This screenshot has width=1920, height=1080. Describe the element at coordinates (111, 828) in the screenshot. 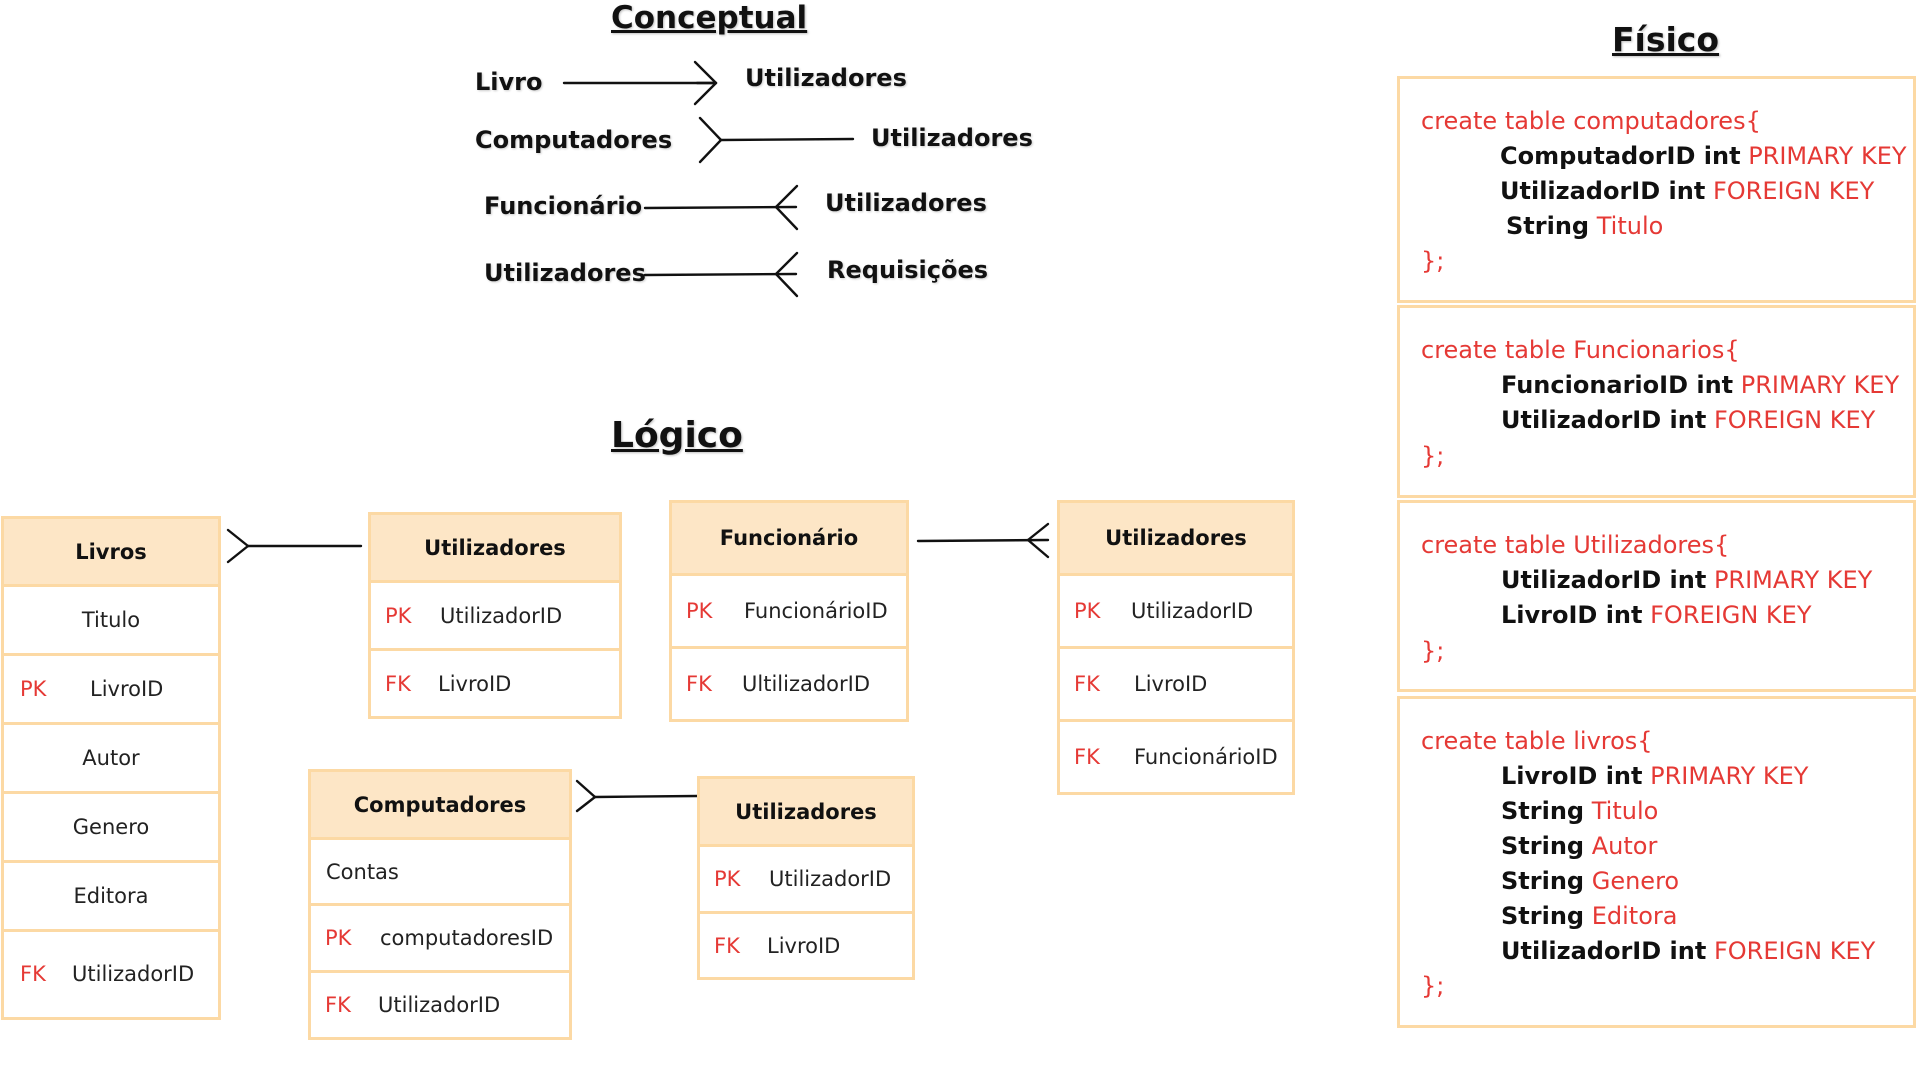

I see `entity-row: Genero` at that location.